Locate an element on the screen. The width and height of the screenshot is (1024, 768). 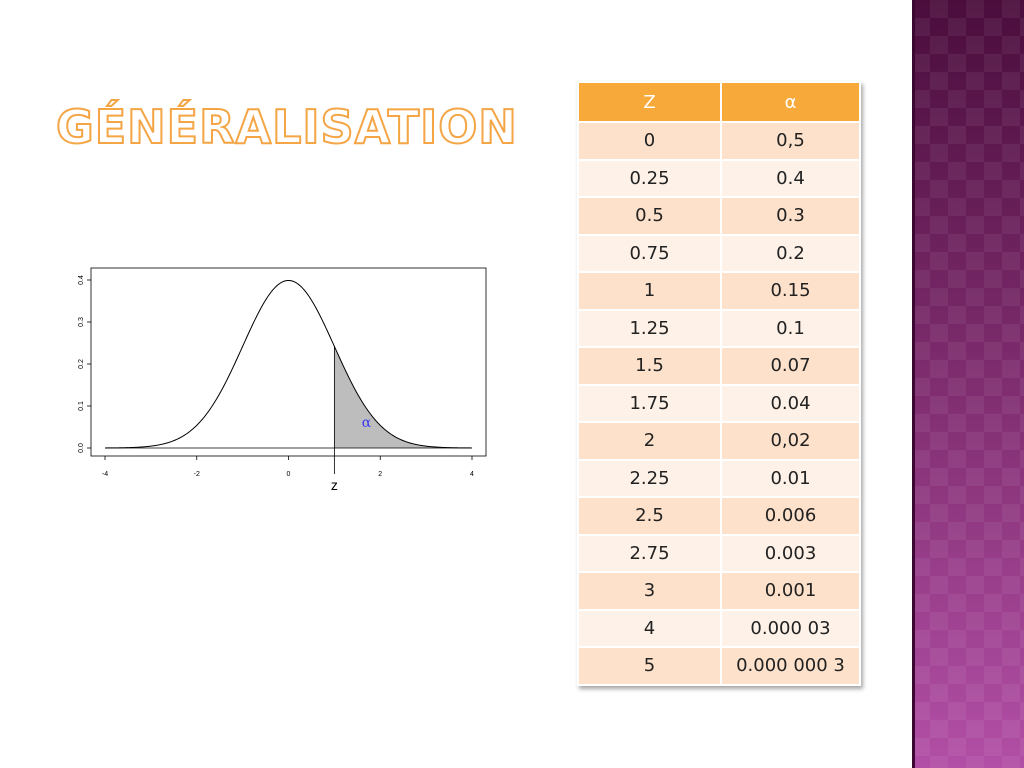
cell-z: 2 is located at coordinates (649, 441).